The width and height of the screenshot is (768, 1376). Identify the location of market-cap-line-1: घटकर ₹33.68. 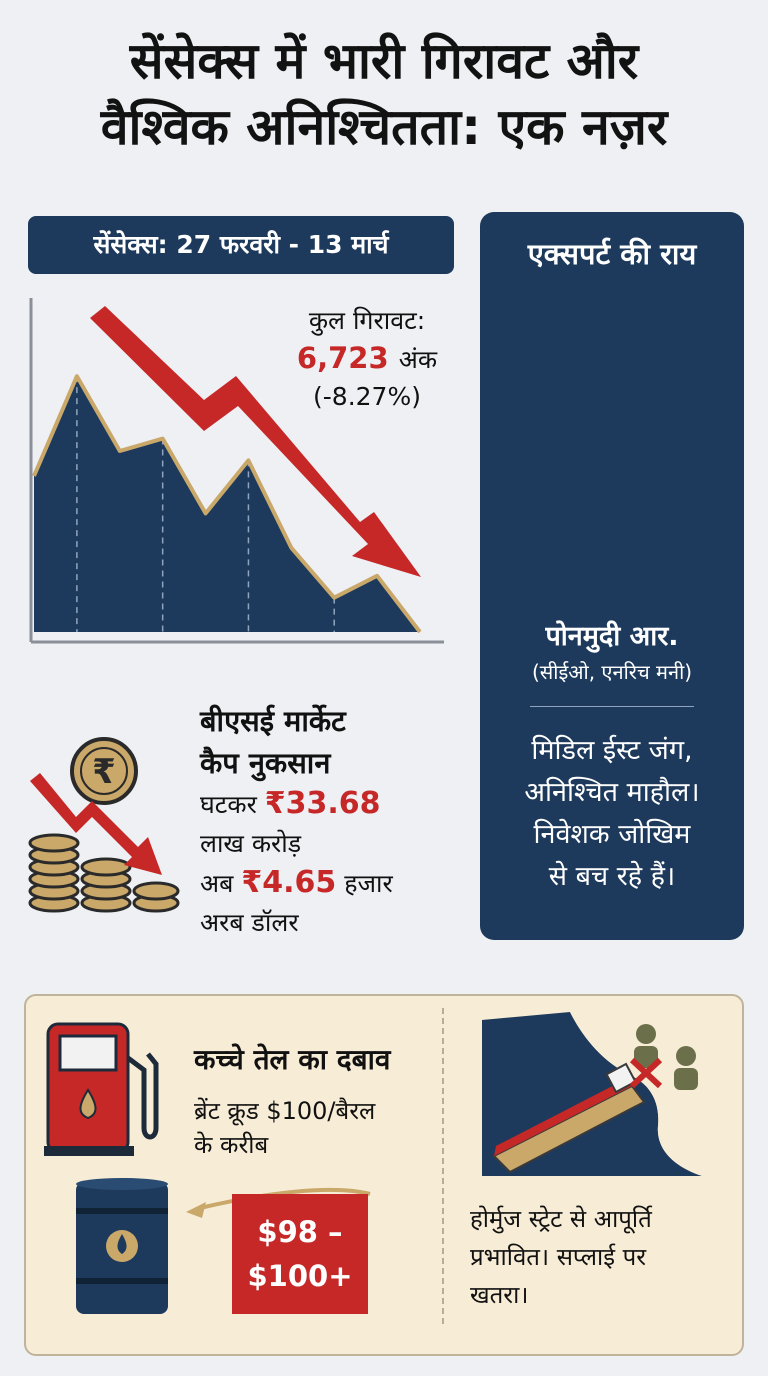
(330, 804).